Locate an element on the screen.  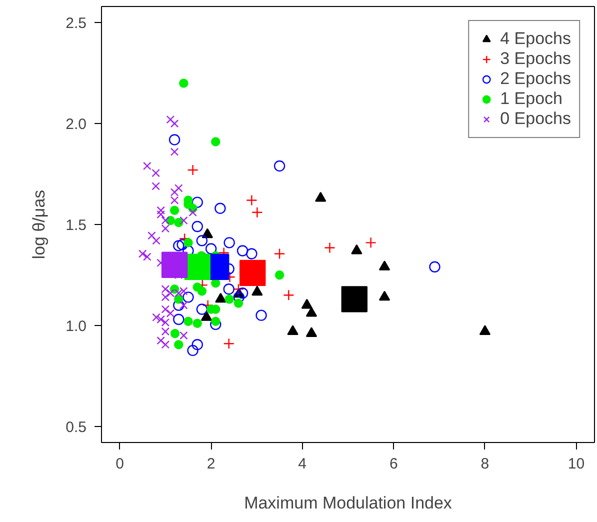
x-tick-label: 8 is located at coordinates (485, 464).